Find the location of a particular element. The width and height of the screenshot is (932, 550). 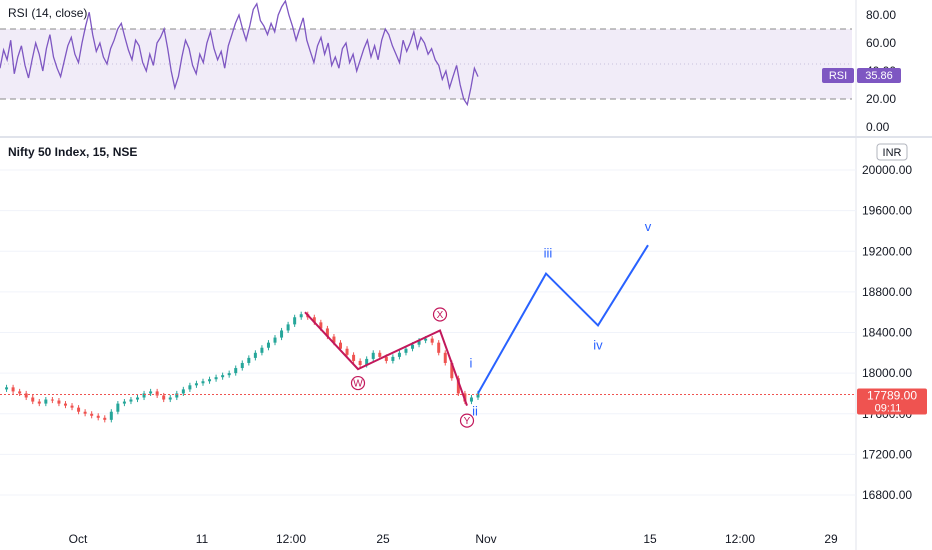

last-price-value: 17789.00 is located at coordinates (892, 396).